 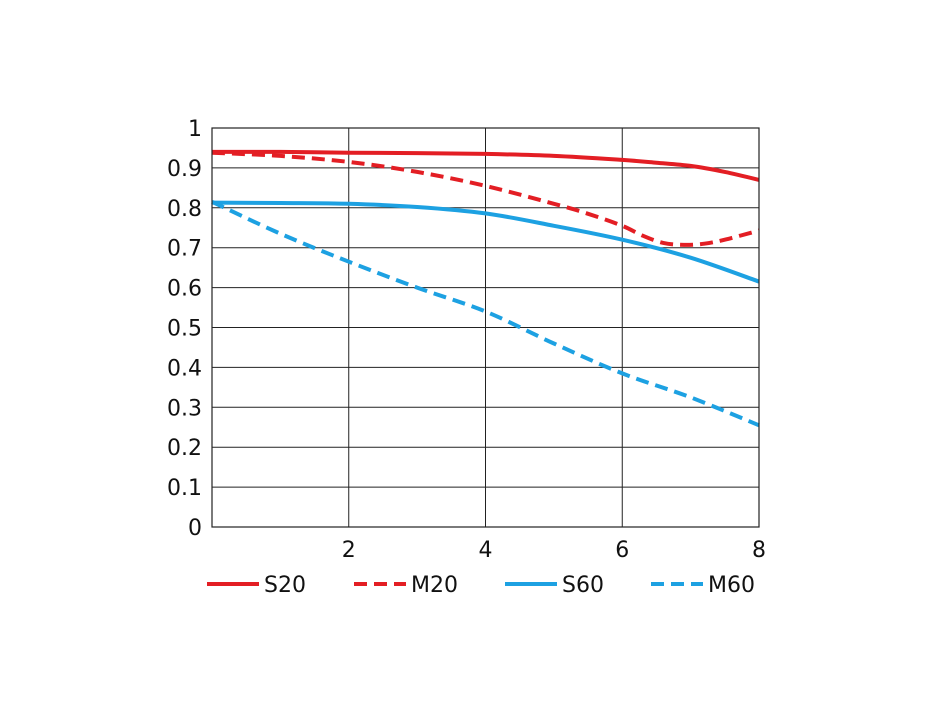 I want to click on y-tick-label: 0.7, so click(x=184, y=249).